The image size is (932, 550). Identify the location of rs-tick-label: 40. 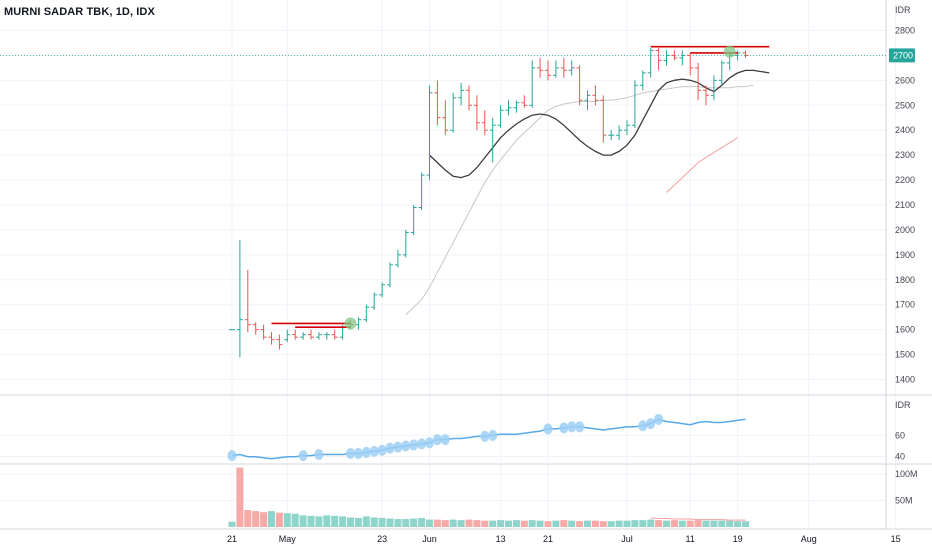
(900, 457).